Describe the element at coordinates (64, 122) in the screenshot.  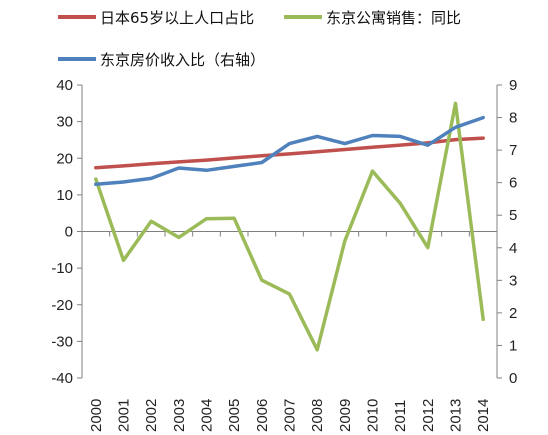
I see `left-axis-tick-label: 30` at that location.